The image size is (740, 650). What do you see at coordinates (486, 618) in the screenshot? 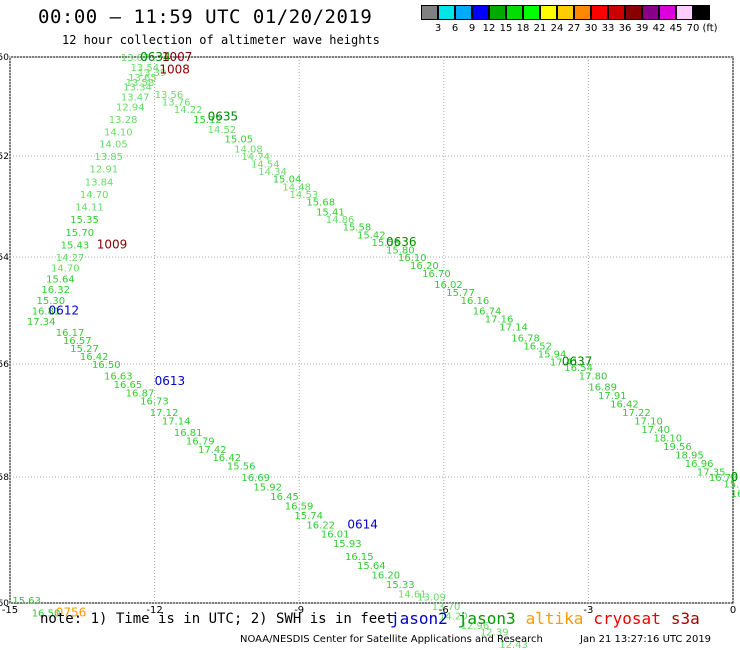
I see `legend-entry-jason3: jason3` at bounding box center [486, 618].